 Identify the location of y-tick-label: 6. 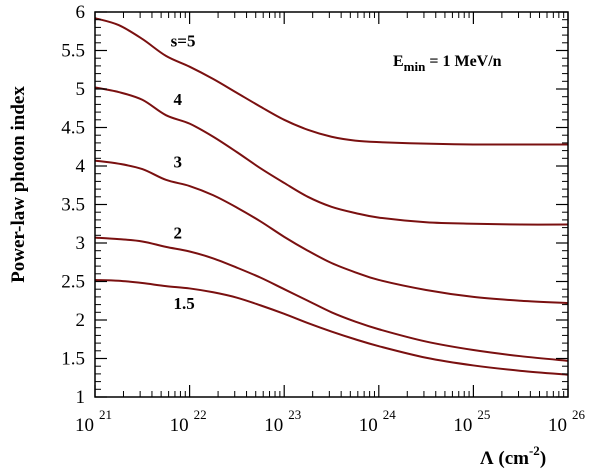
(81, 12).